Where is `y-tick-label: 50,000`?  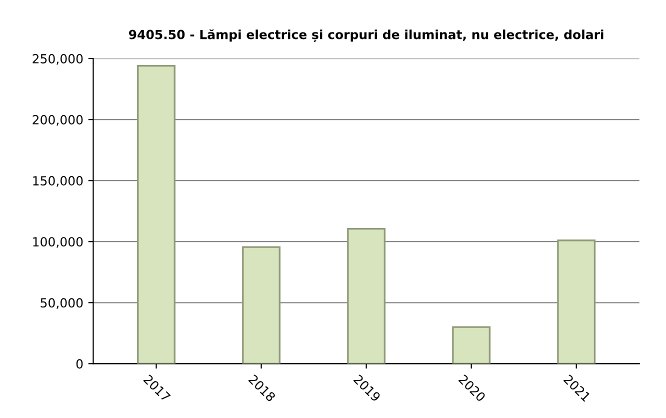 y-tick-label: 50,000 is located at coordinates (61, 303).